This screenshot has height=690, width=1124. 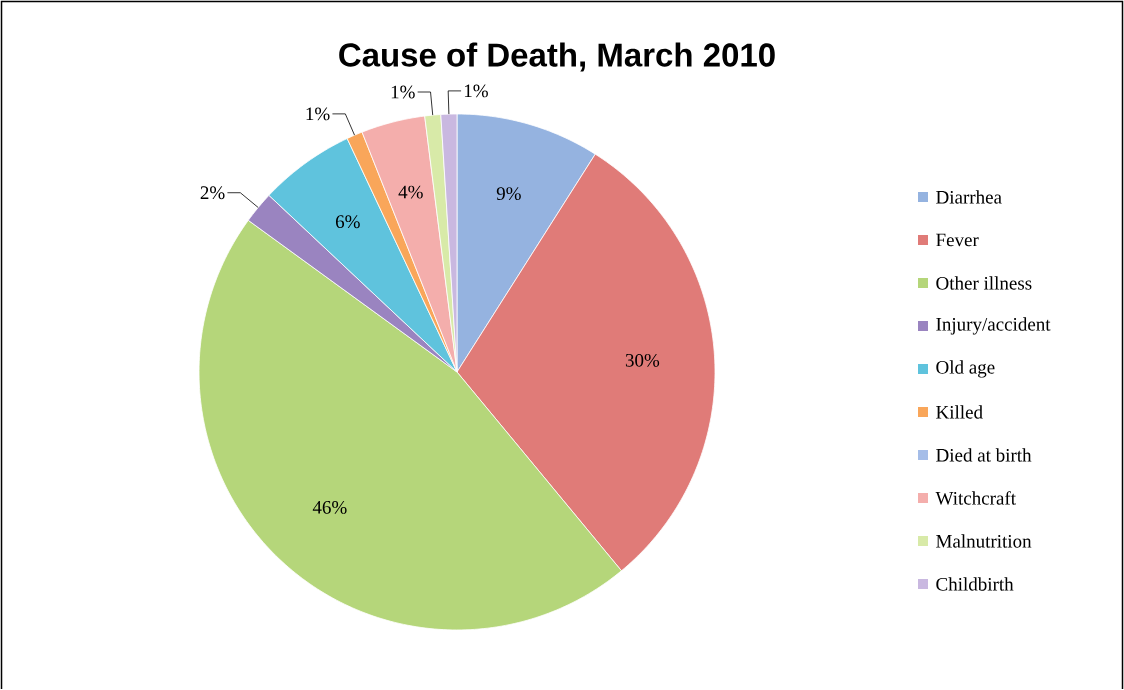 I want to click on legend-label: Injury/accident, so click(x=993, y=326).